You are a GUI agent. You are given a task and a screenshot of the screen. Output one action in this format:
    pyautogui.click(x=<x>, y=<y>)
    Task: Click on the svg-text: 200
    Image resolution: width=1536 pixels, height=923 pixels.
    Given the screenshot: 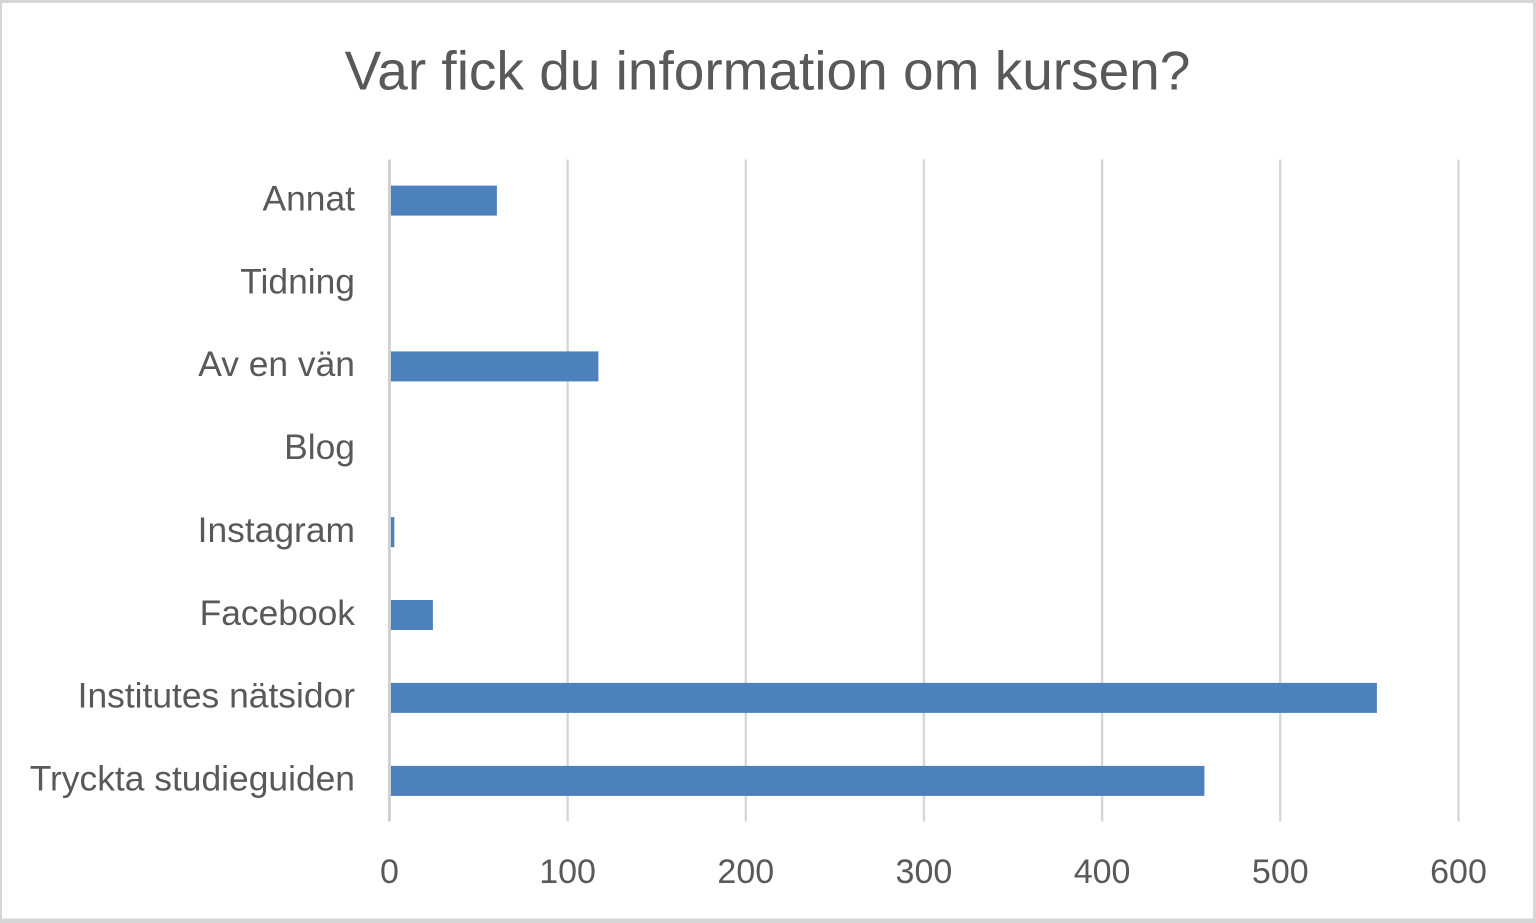 What is the action you would take?
    pyautogui.click(x=745, y=872)
    